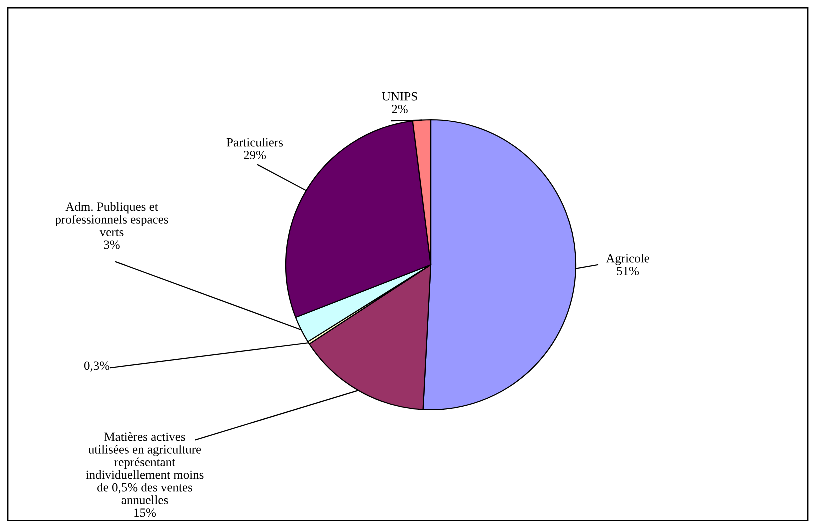 Image resolution: width=816 pixels, height=521 pixels. I want to click on data-label: 51%, so click(628, 271).